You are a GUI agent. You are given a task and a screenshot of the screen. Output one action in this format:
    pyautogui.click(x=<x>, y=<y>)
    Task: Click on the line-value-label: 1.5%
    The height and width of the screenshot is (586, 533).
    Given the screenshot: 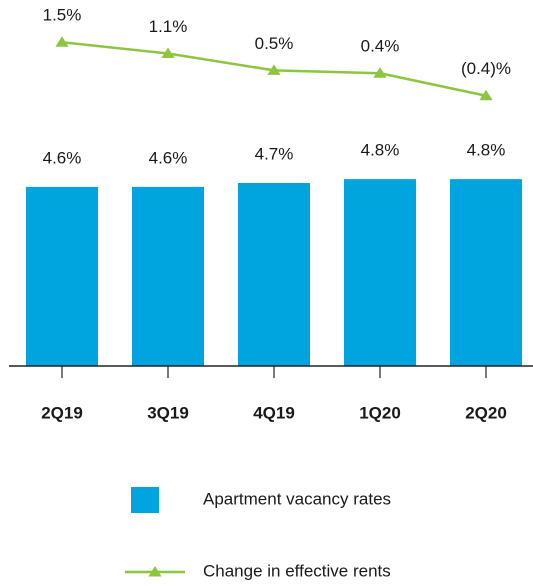 What is the action you would take?
    pyautogui.click(x=62, y=15)
    